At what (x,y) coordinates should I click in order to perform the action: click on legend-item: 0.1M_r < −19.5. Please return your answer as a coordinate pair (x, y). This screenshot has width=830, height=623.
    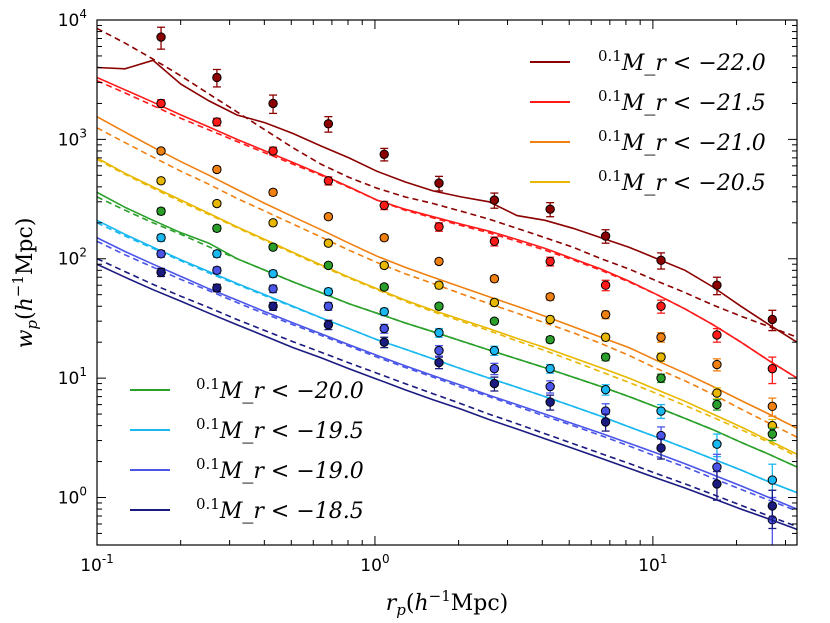
    Looking at the image, I should click on (247, 429).